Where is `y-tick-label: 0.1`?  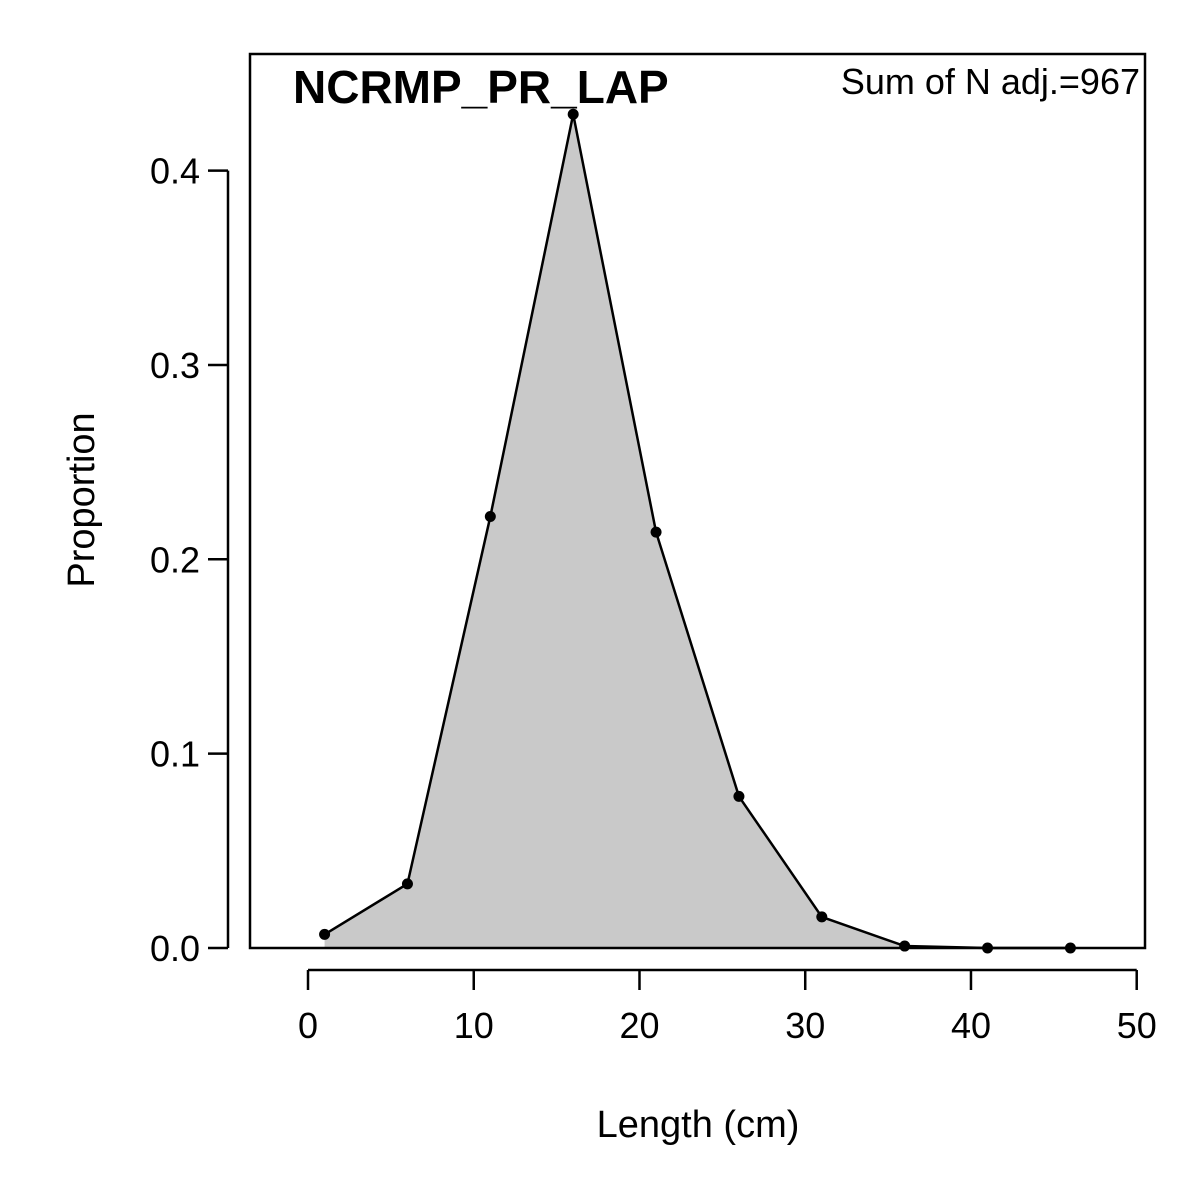 y-tick-label: 0.1 is located at coordinates (175, 754).